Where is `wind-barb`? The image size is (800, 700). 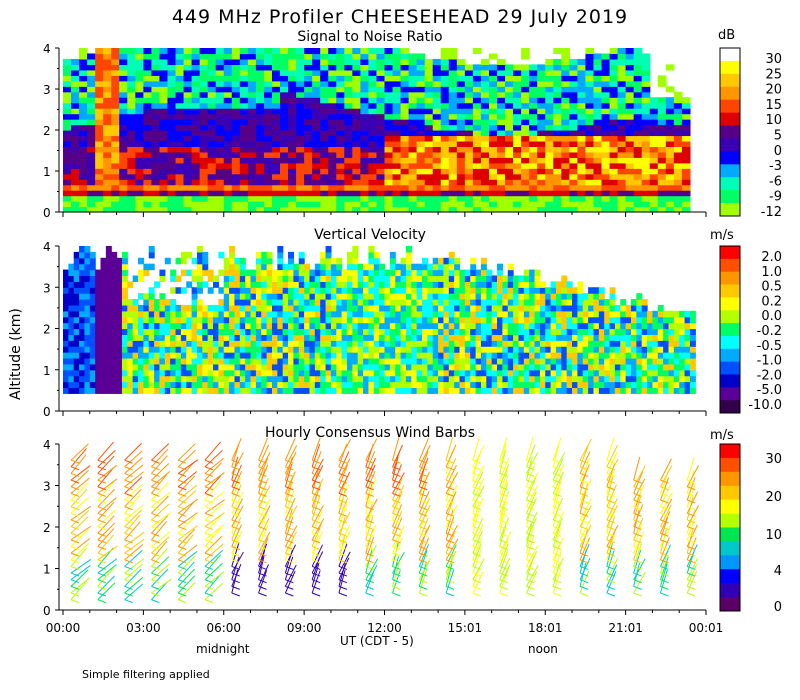
wind-barb is located at coordinates (105, 452).